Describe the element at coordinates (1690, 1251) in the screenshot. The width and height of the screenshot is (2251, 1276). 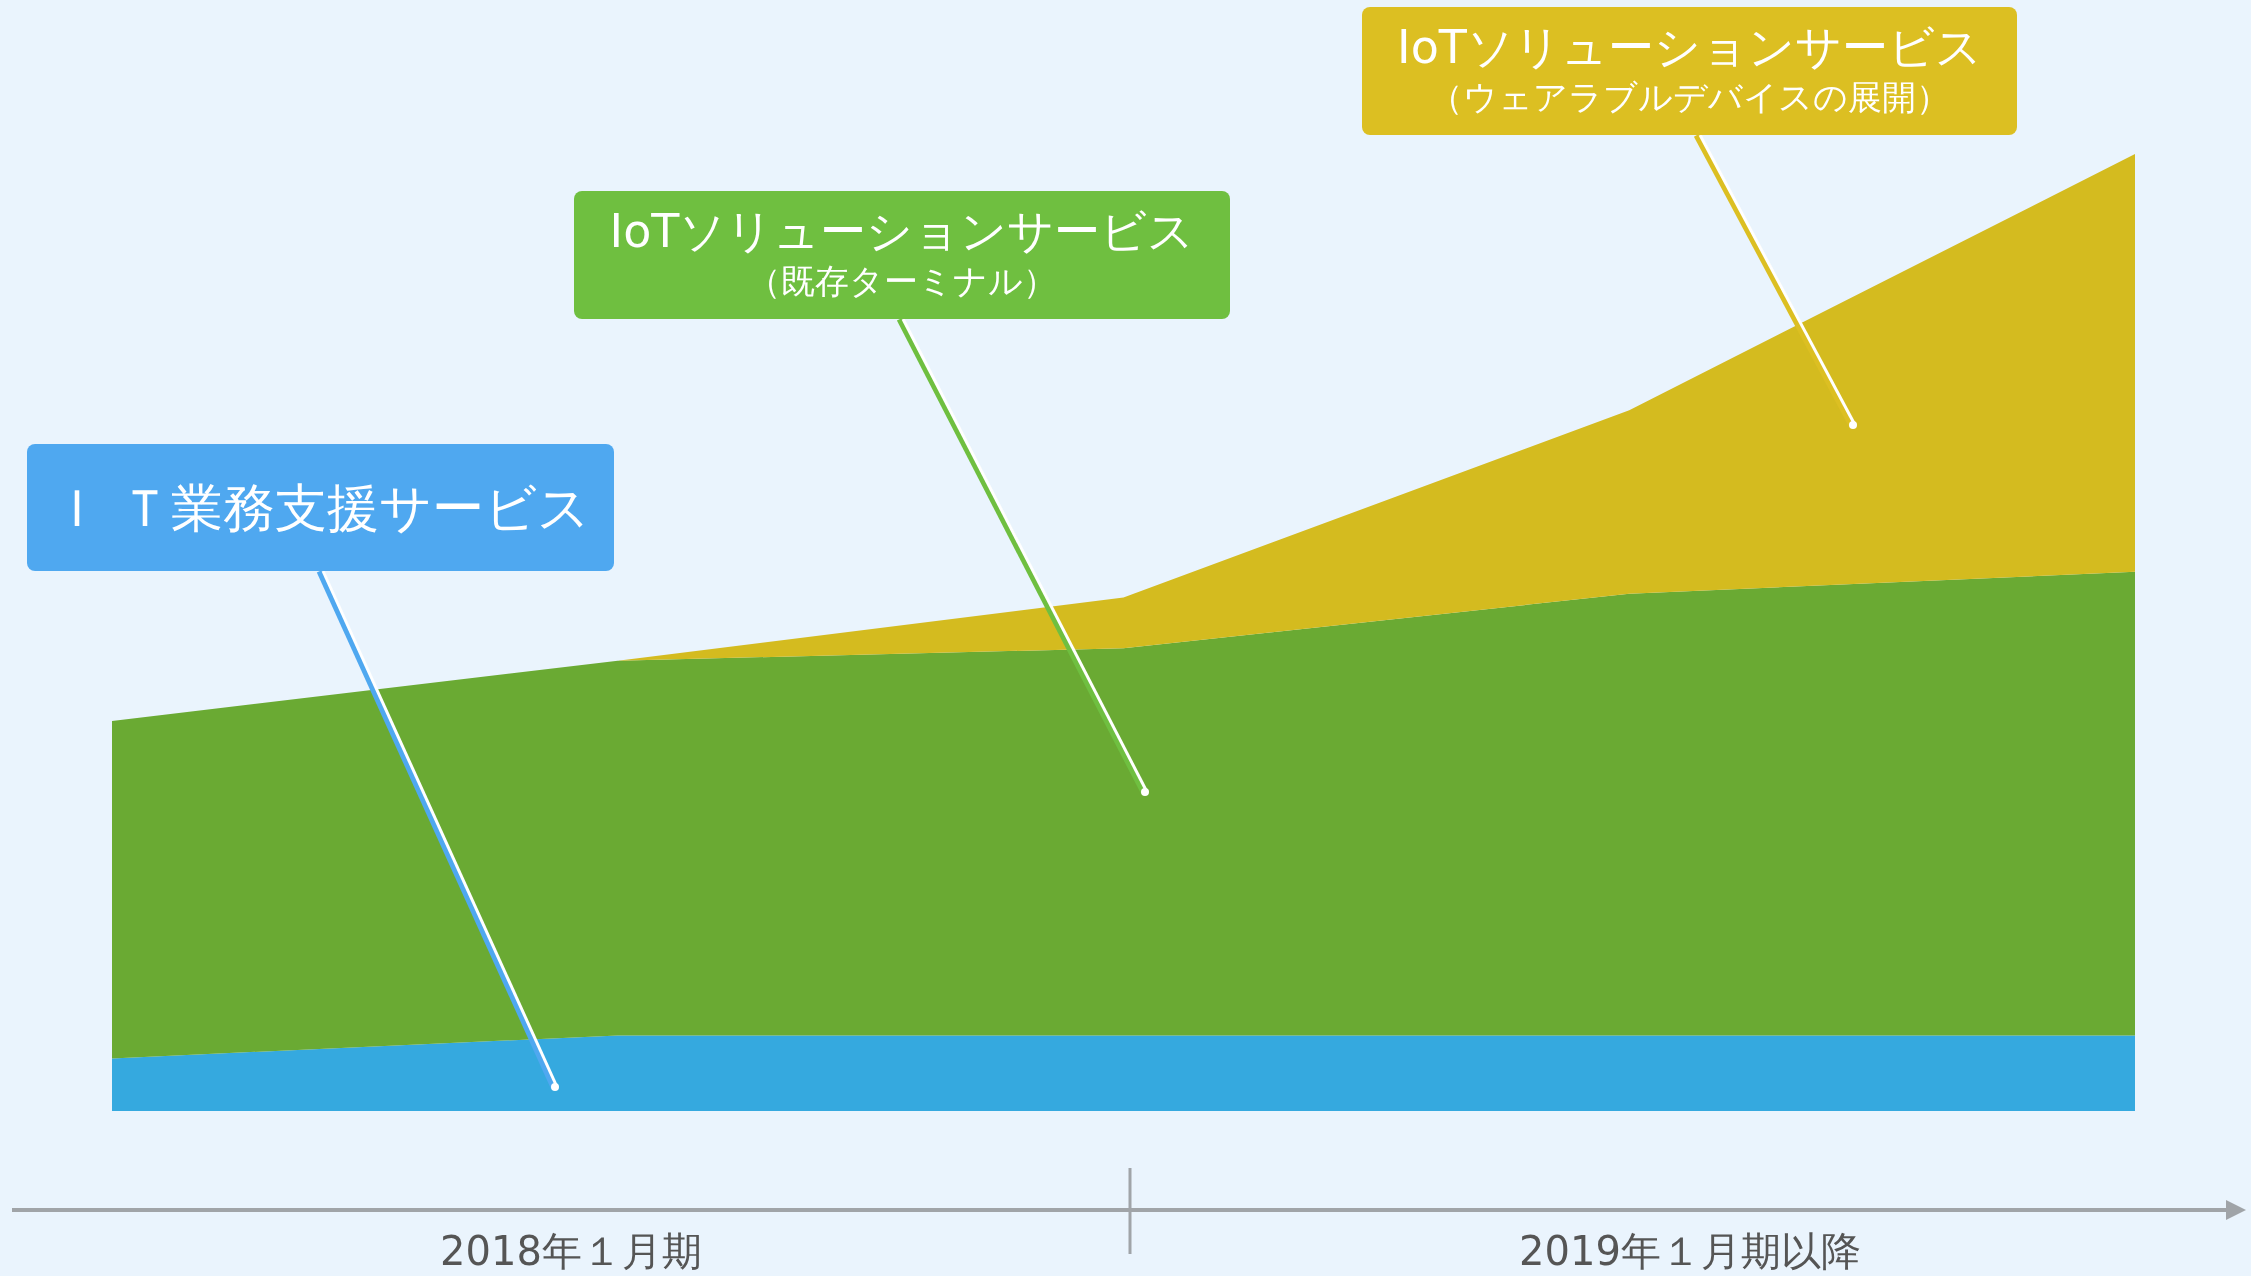
I see `text: 2019年１月期以降` at that location.